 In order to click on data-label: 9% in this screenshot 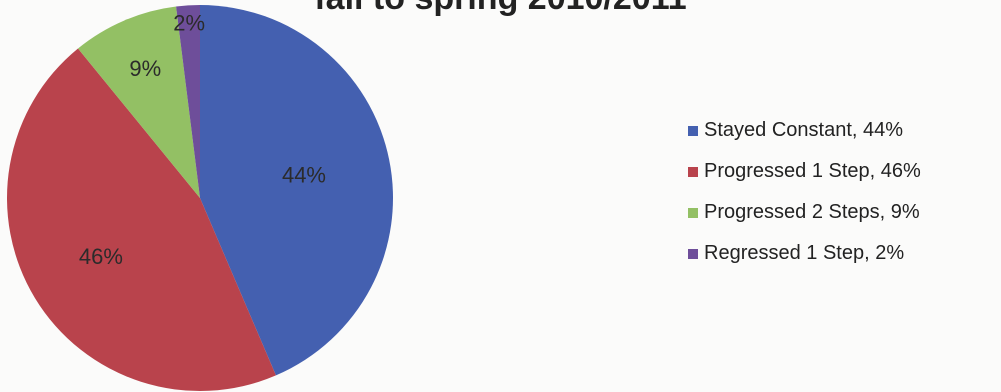, I will do `click(145, 68)`.